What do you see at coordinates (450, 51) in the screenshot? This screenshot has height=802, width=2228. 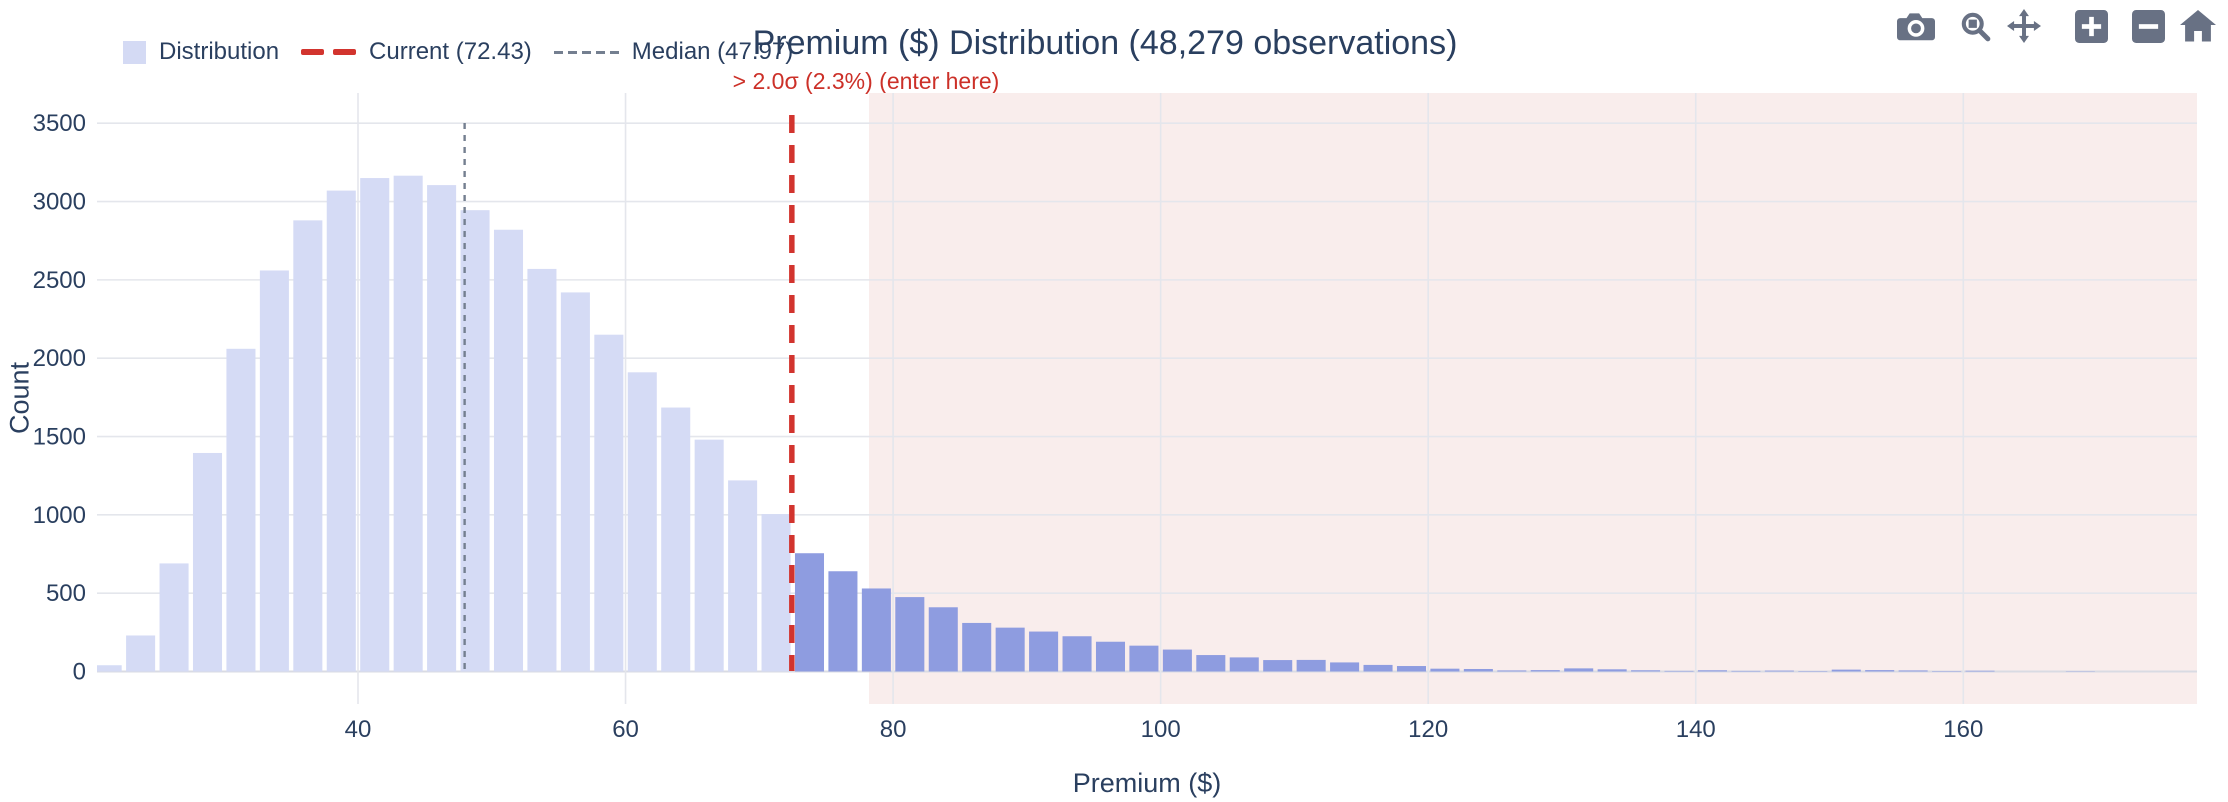 I see `legend-current-label: Current (72.43)` at bounding box center [450, 51].